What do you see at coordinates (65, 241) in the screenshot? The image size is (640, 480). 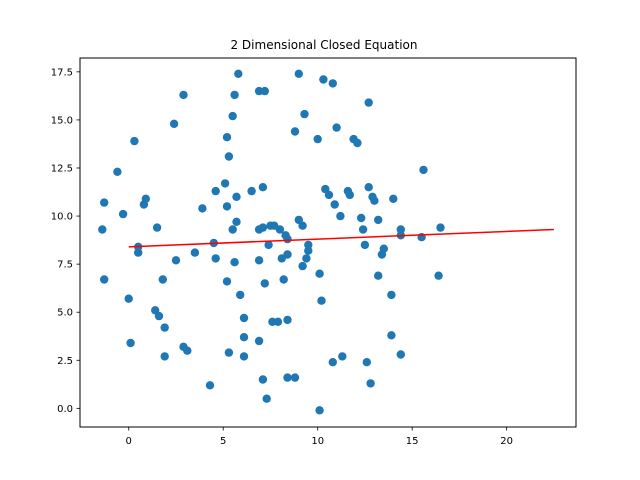 I see `y-axis-ticks: 0.0 2.5 5.0 7.5 10.0 12.5 15.0 17.5` at bounding box center [65, 241].